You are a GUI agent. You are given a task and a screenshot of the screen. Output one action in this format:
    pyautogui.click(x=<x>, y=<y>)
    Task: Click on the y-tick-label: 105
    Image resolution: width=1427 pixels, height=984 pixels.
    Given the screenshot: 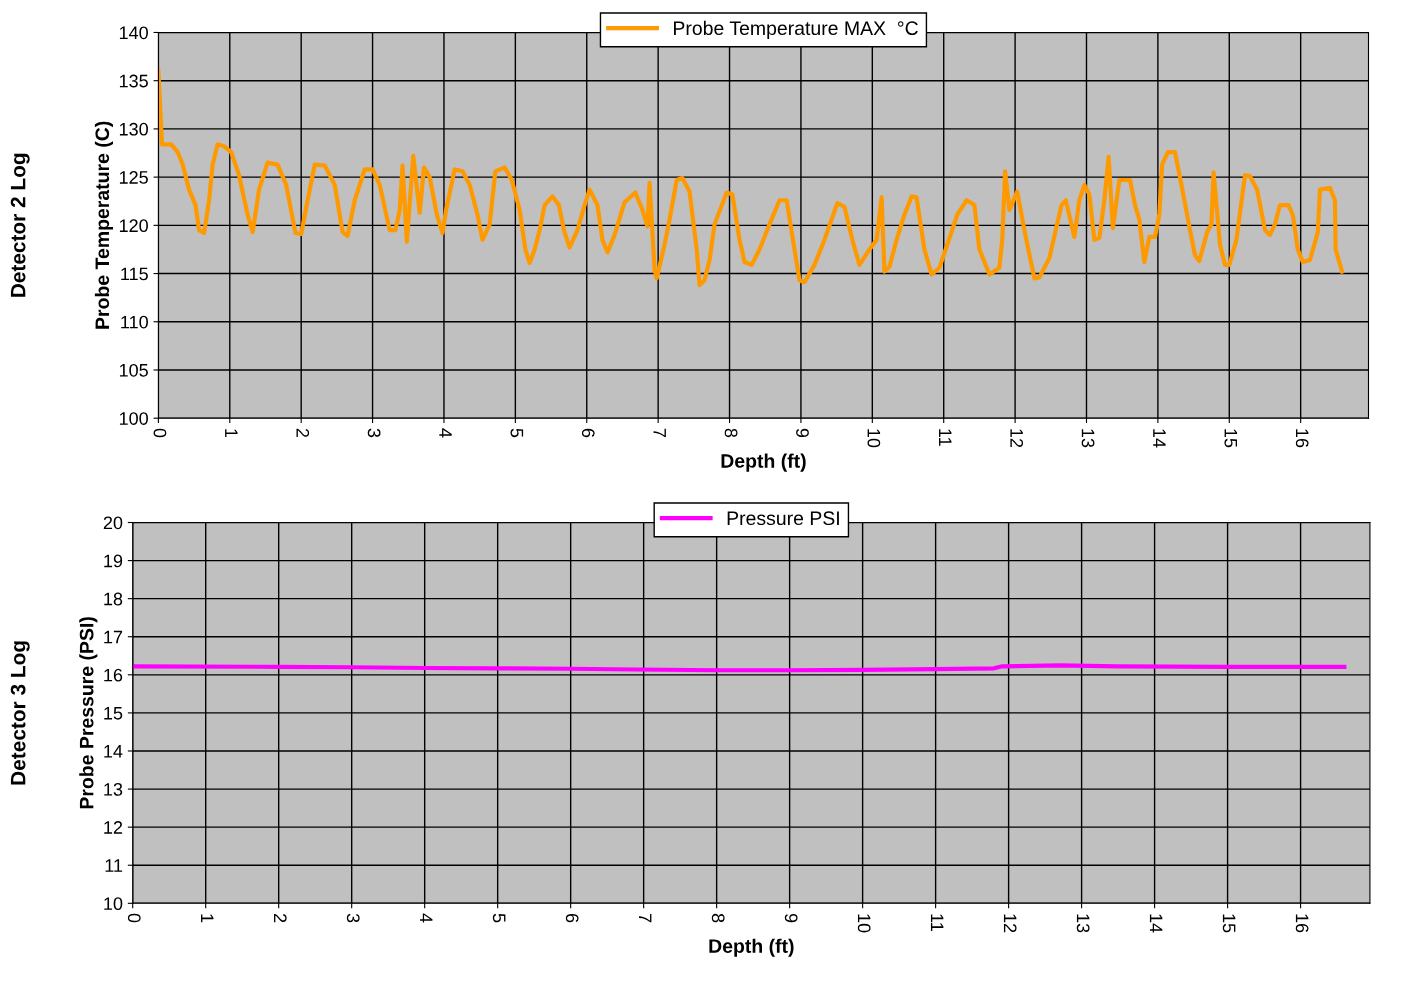 What is the action you would take?
    pyautogui.click(x=133, y=370)
    